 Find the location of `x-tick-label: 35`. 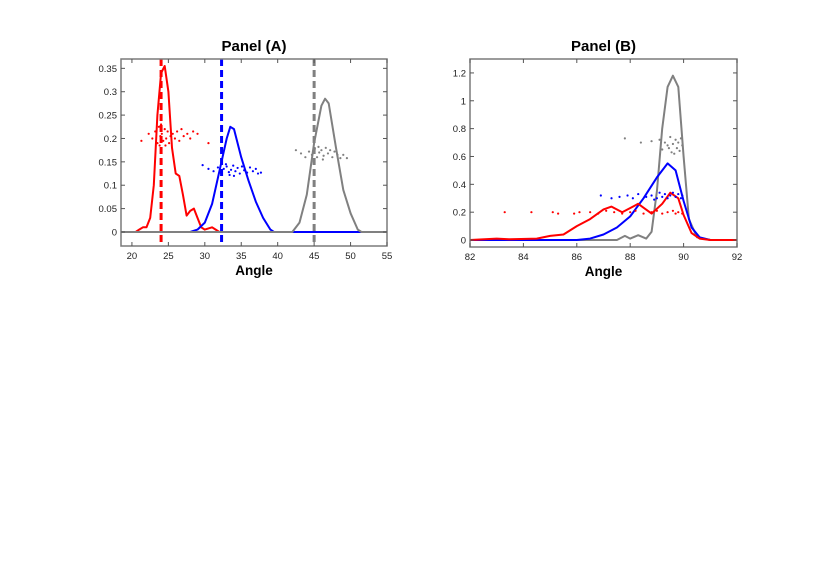

x-tick-label: 35 is located at coordinates (241, 256).